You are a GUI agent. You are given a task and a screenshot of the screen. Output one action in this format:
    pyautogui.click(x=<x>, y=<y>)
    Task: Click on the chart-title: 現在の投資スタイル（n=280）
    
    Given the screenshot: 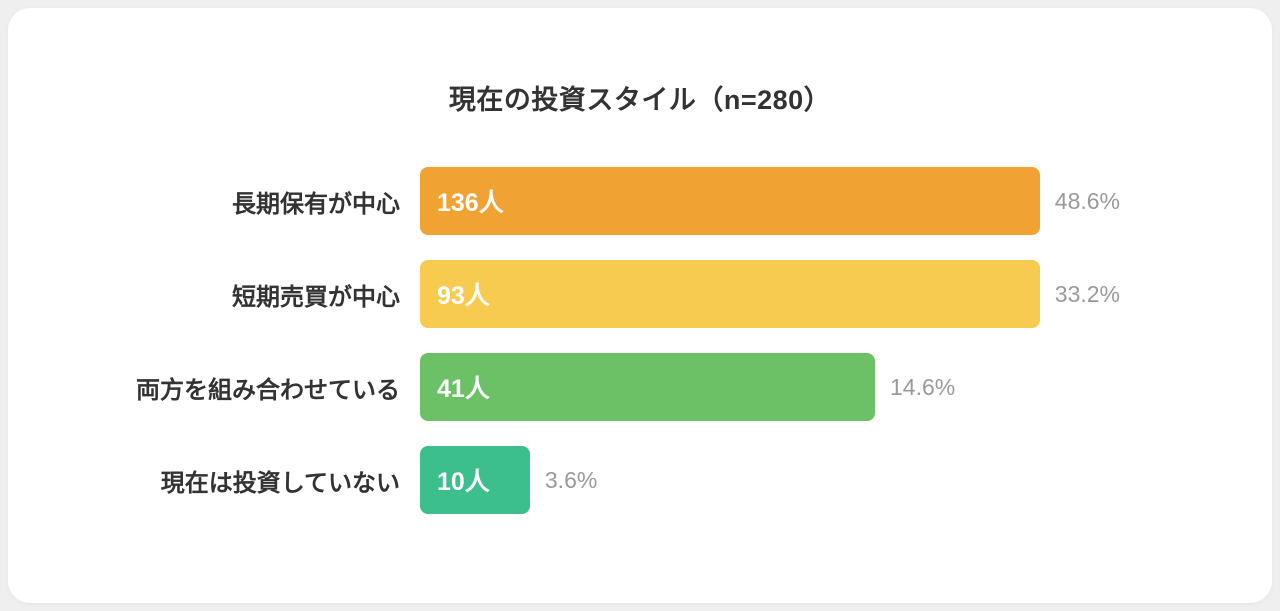 What is the action you would take?
    pyautogui.click(x=640, y=100)
    